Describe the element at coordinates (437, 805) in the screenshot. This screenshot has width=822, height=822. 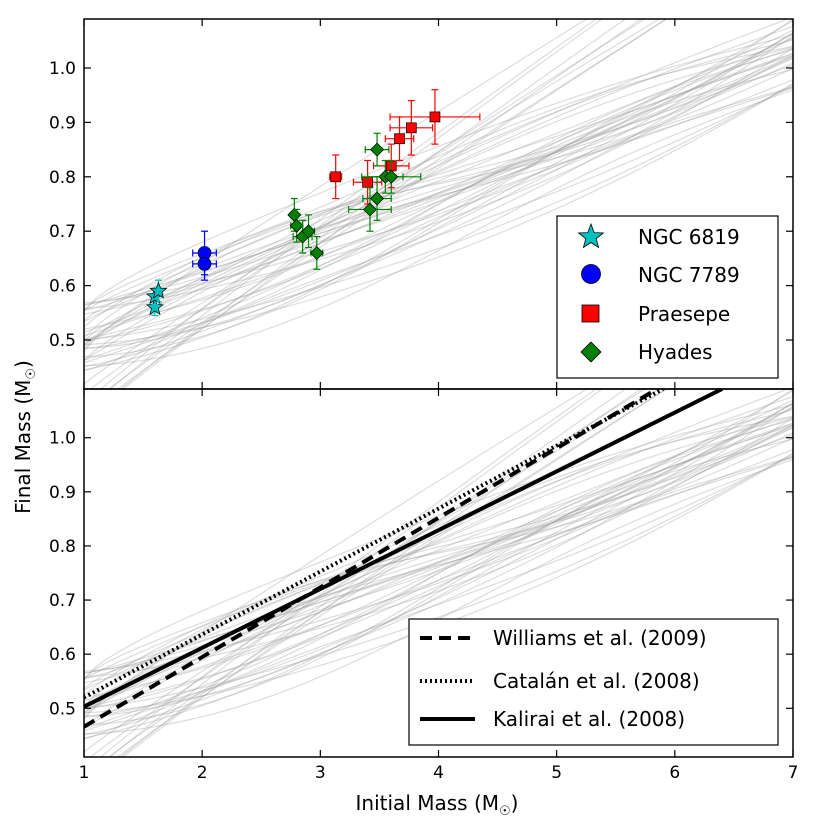
I see `x-axis-title: Initial Mass (M☉)` at that location.